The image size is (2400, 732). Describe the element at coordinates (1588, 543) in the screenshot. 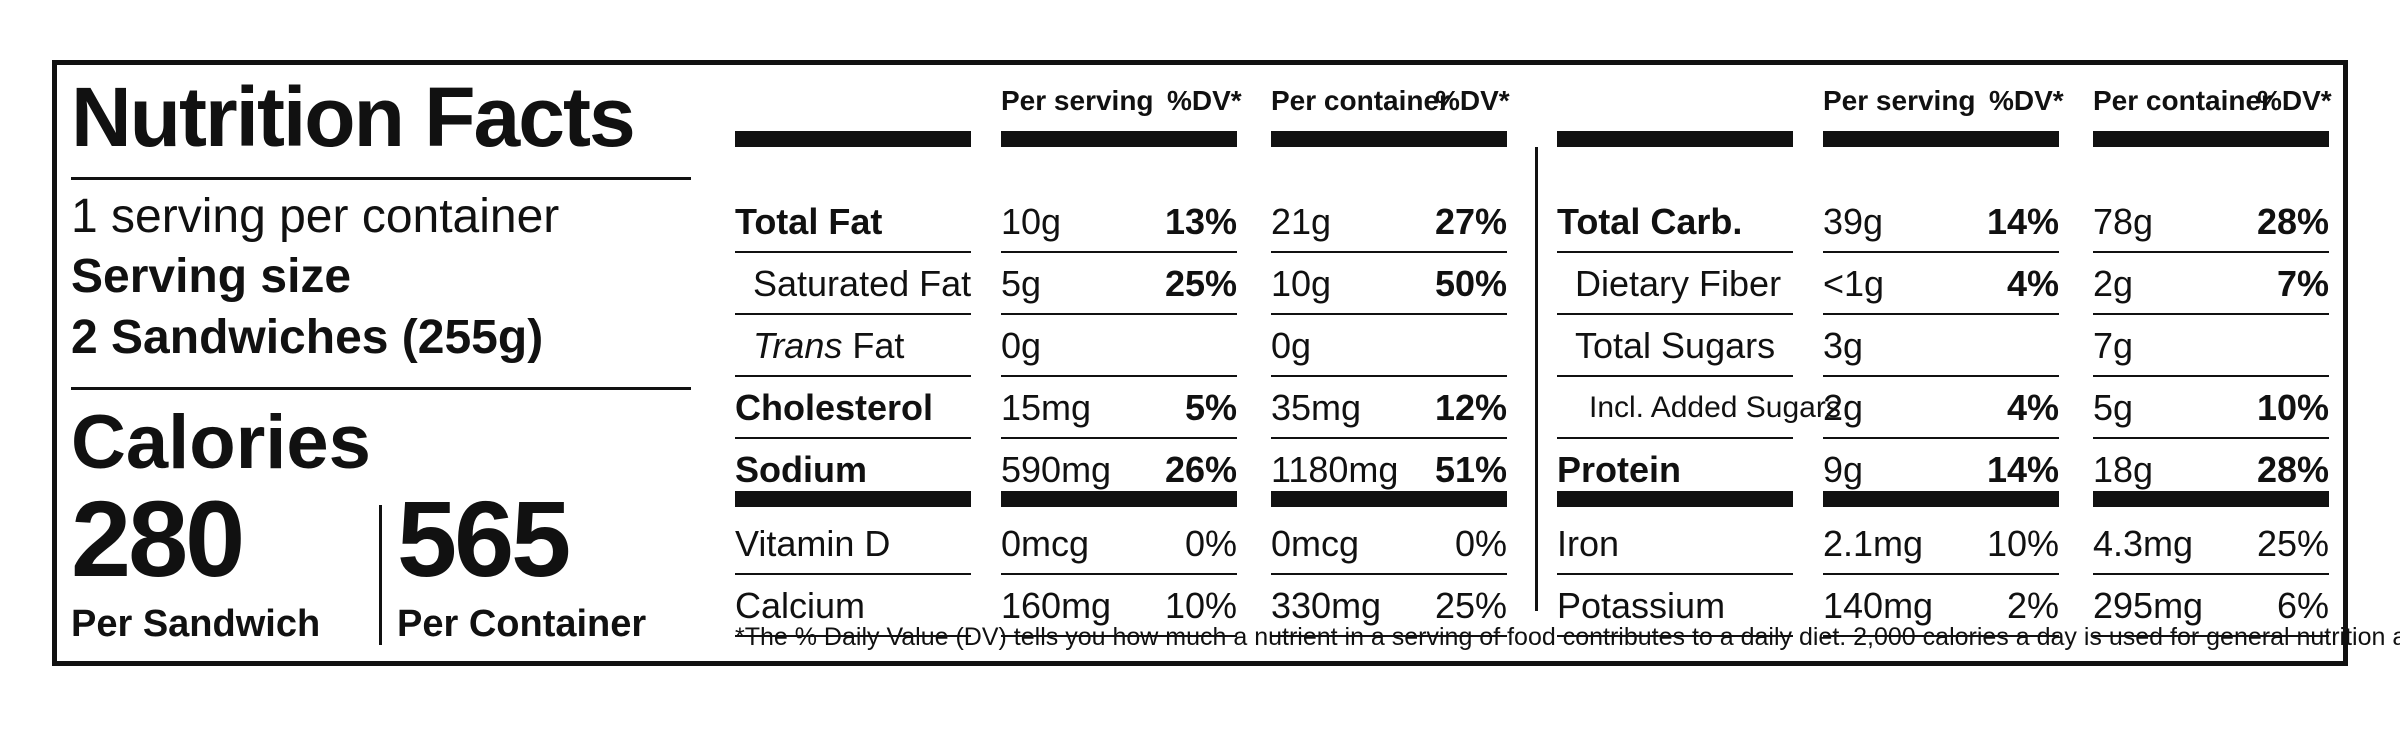

I see `right-nutrient-name-iron: Iron` at that location.